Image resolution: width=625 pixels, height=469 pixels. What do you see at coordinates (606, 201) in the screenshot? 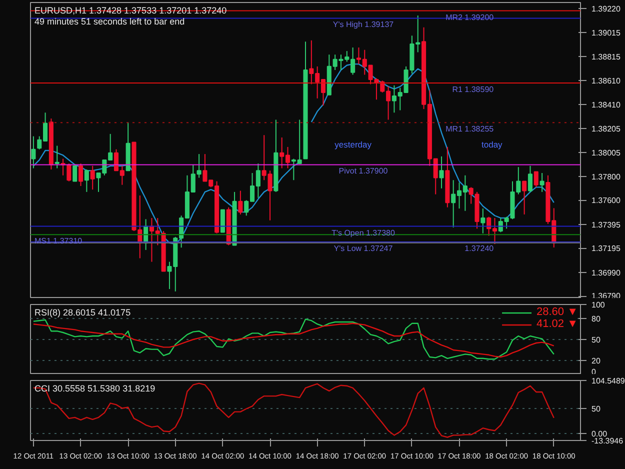
I see `y-tick-label: 1.37600` at bounding box center [606, 201].